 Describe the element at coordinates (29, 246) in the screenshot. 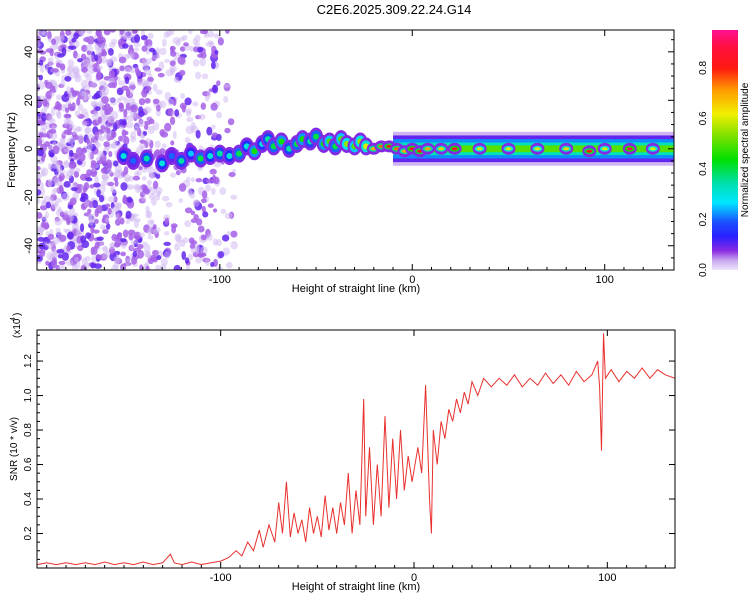

I see `y-tick-label: -40` at that location.